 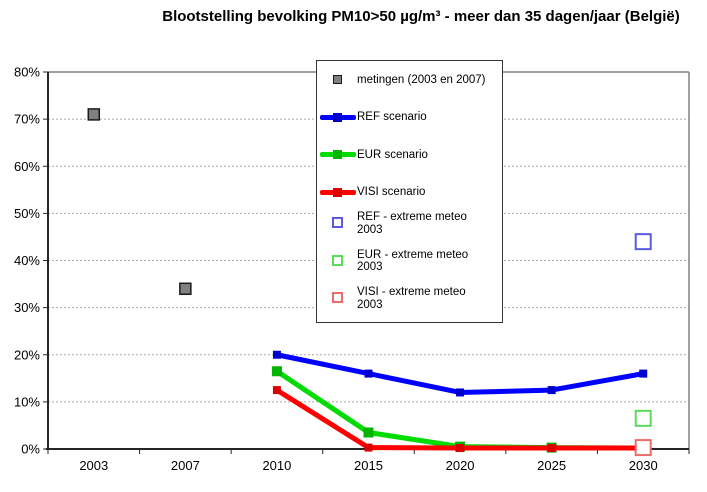 I want to click on eur-extreme-marker, so click(x=643, y=418).